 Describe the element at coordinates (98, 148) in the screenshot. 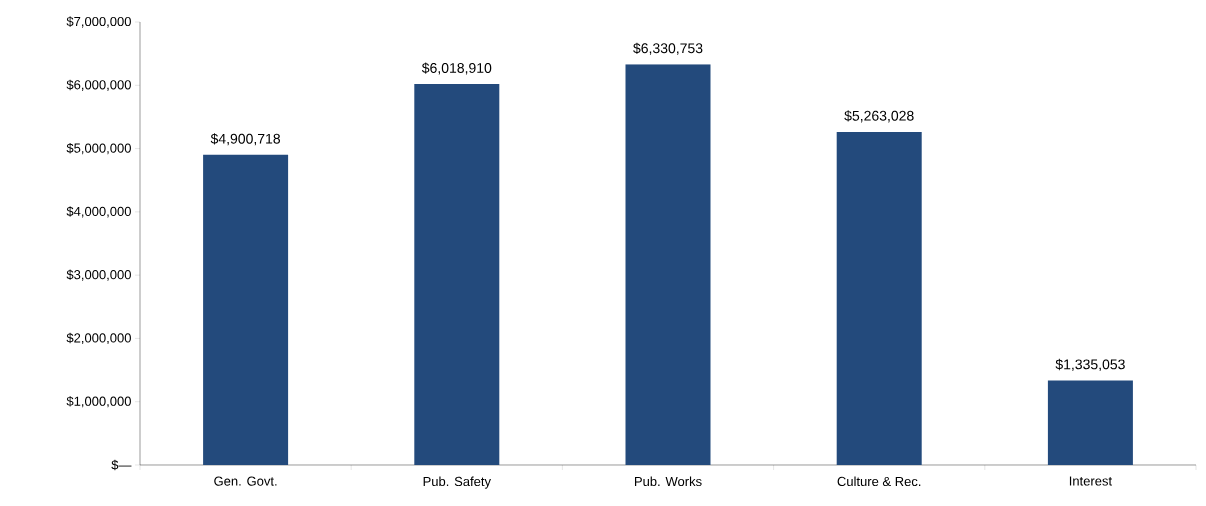

I see `y-tick-label: $5,000,000` at that location.